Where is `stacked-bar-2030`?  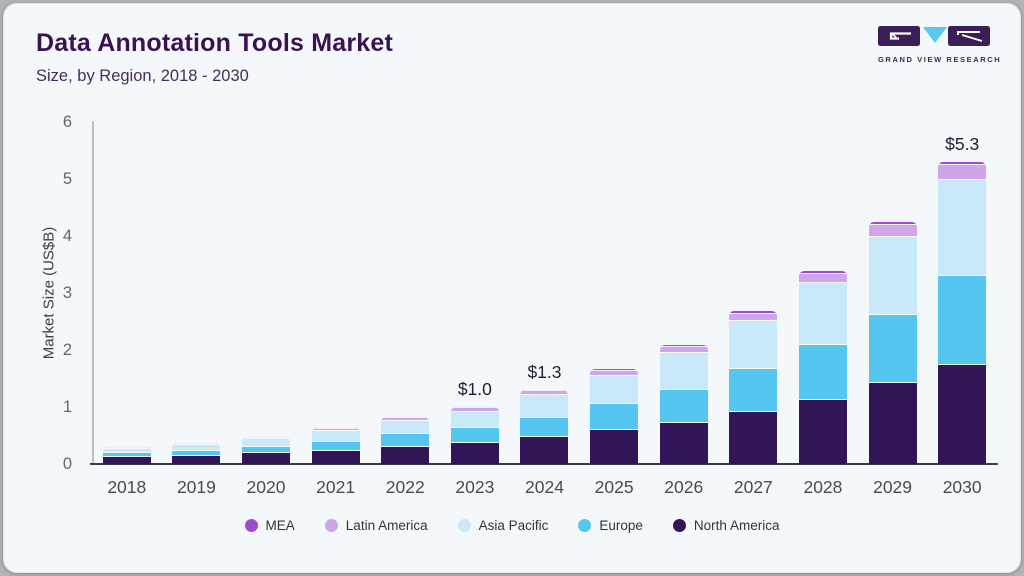 stacked-bar-2030 is located at coordinates (962, 312).